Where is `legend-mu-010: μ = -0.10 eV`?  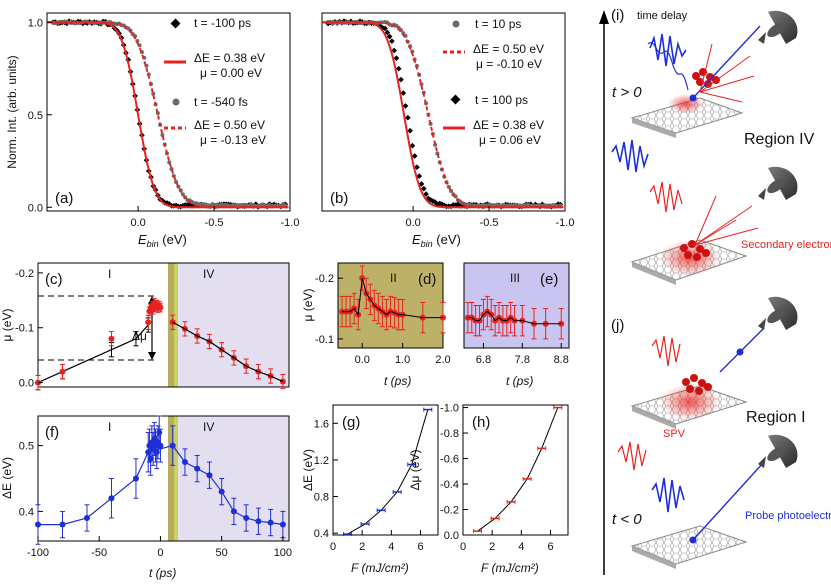
legend-mu-010: μ = -0.10 eV is located at coordinates (509, 64).